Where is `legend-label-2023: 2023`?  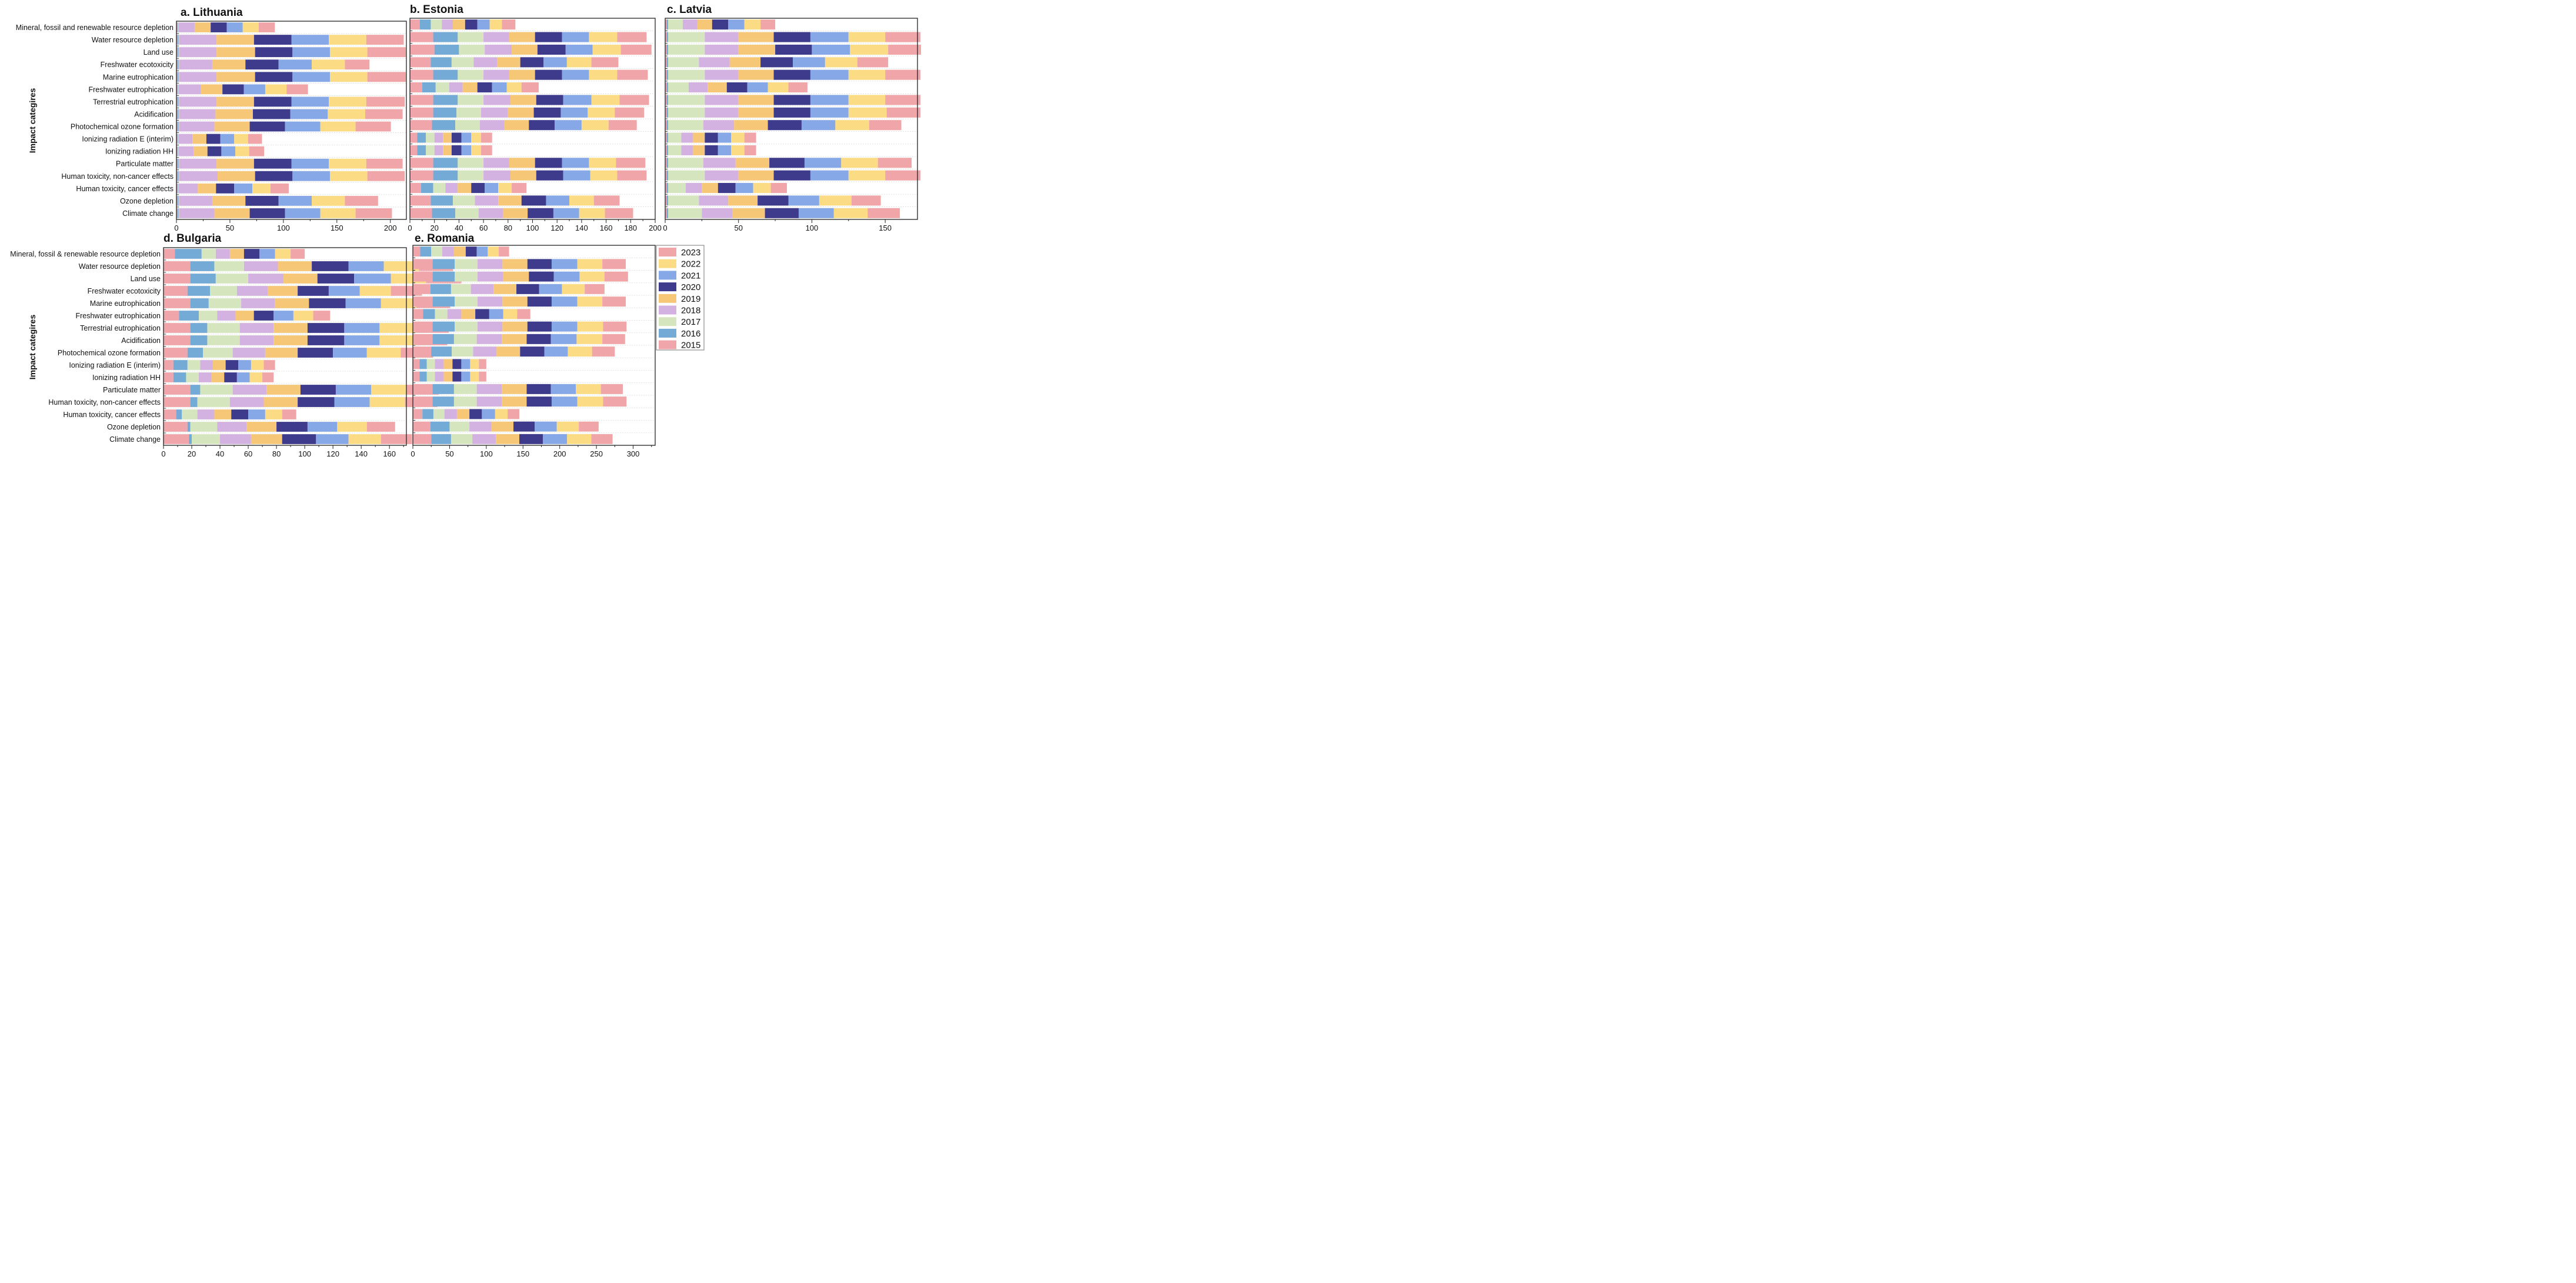 legend-label-2023: 2023 is located at coordinates (690, 253).